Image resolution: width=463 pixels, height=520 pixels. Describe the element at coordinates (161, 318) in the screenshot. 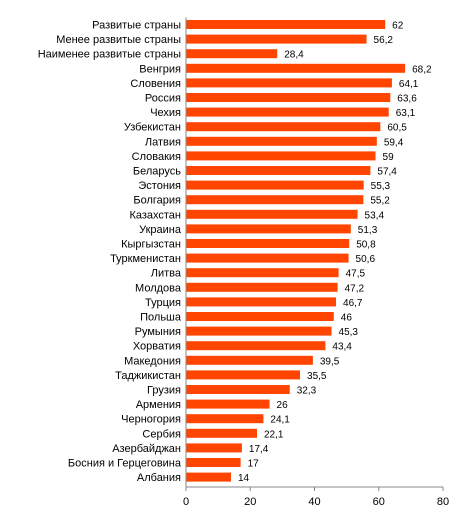

I see `category-label: Польша` at that location.